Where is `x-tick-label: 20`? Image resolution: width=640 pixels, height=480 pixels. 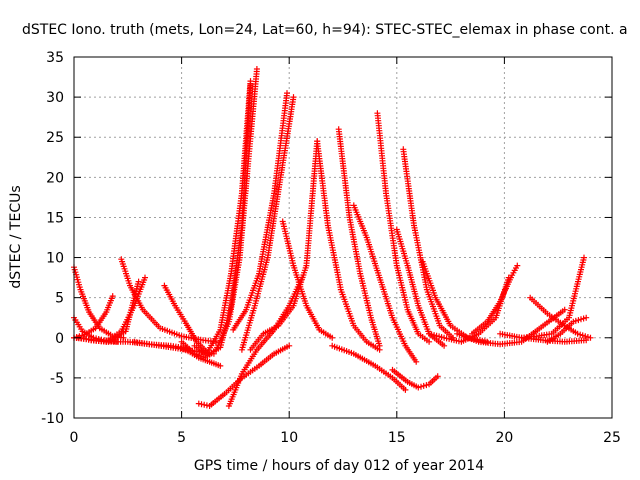
x-tick-label: 20 is located at coordinates (504, 438).